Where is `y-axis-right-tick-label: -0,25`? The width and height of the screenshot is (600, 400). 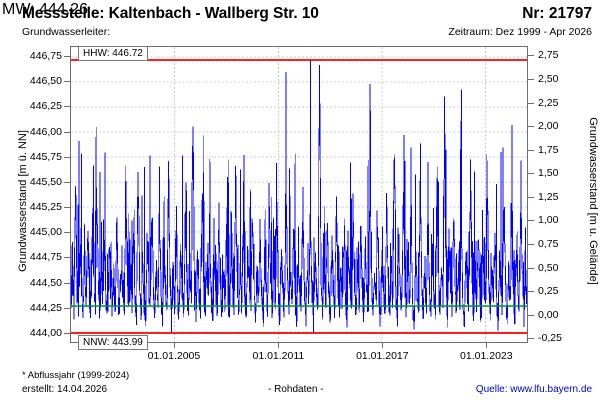
y-axis-right-tick-label: -0,25 is located at coordinates (550, 338).